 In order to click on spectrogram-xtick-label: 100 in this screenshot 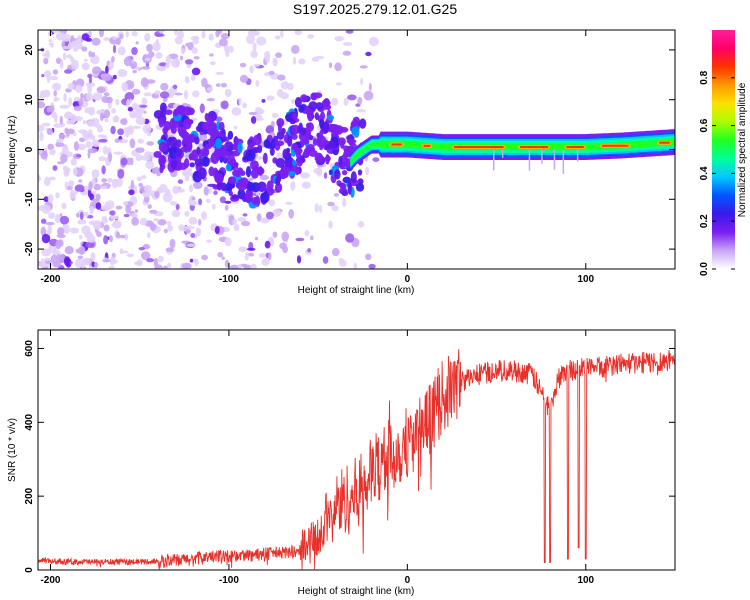, I will do `click(585, 279)`.